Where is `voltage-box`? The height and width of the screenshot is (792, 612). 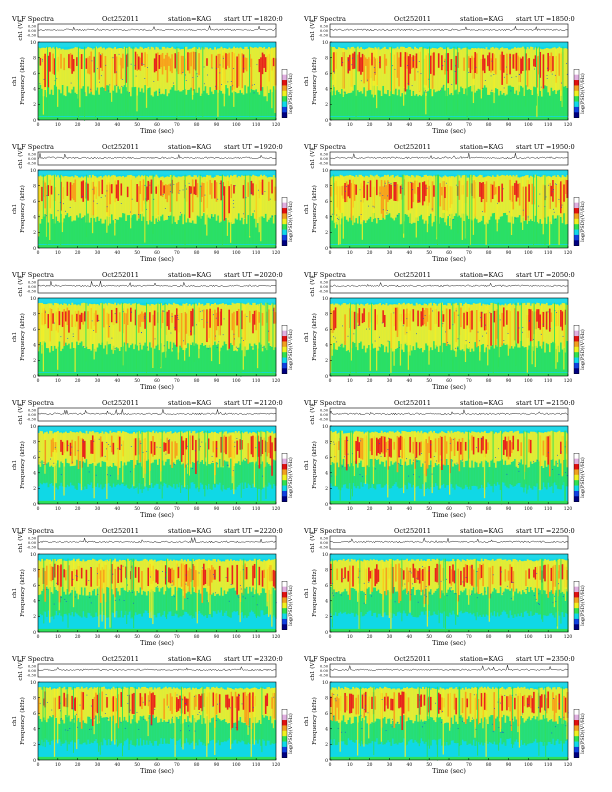 voltage-box is located at coordinates (449, 414).